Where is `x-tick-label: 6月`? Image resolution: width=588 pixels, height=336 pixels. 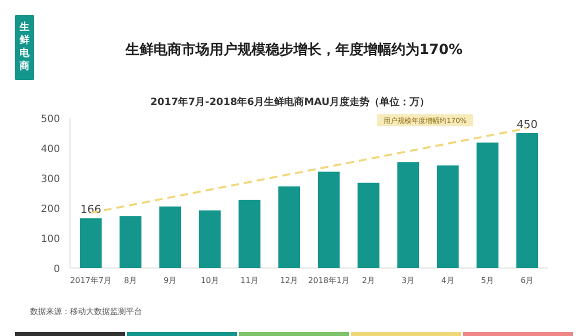 x-tick-label: 6月 is located at coordinates (527, 280).